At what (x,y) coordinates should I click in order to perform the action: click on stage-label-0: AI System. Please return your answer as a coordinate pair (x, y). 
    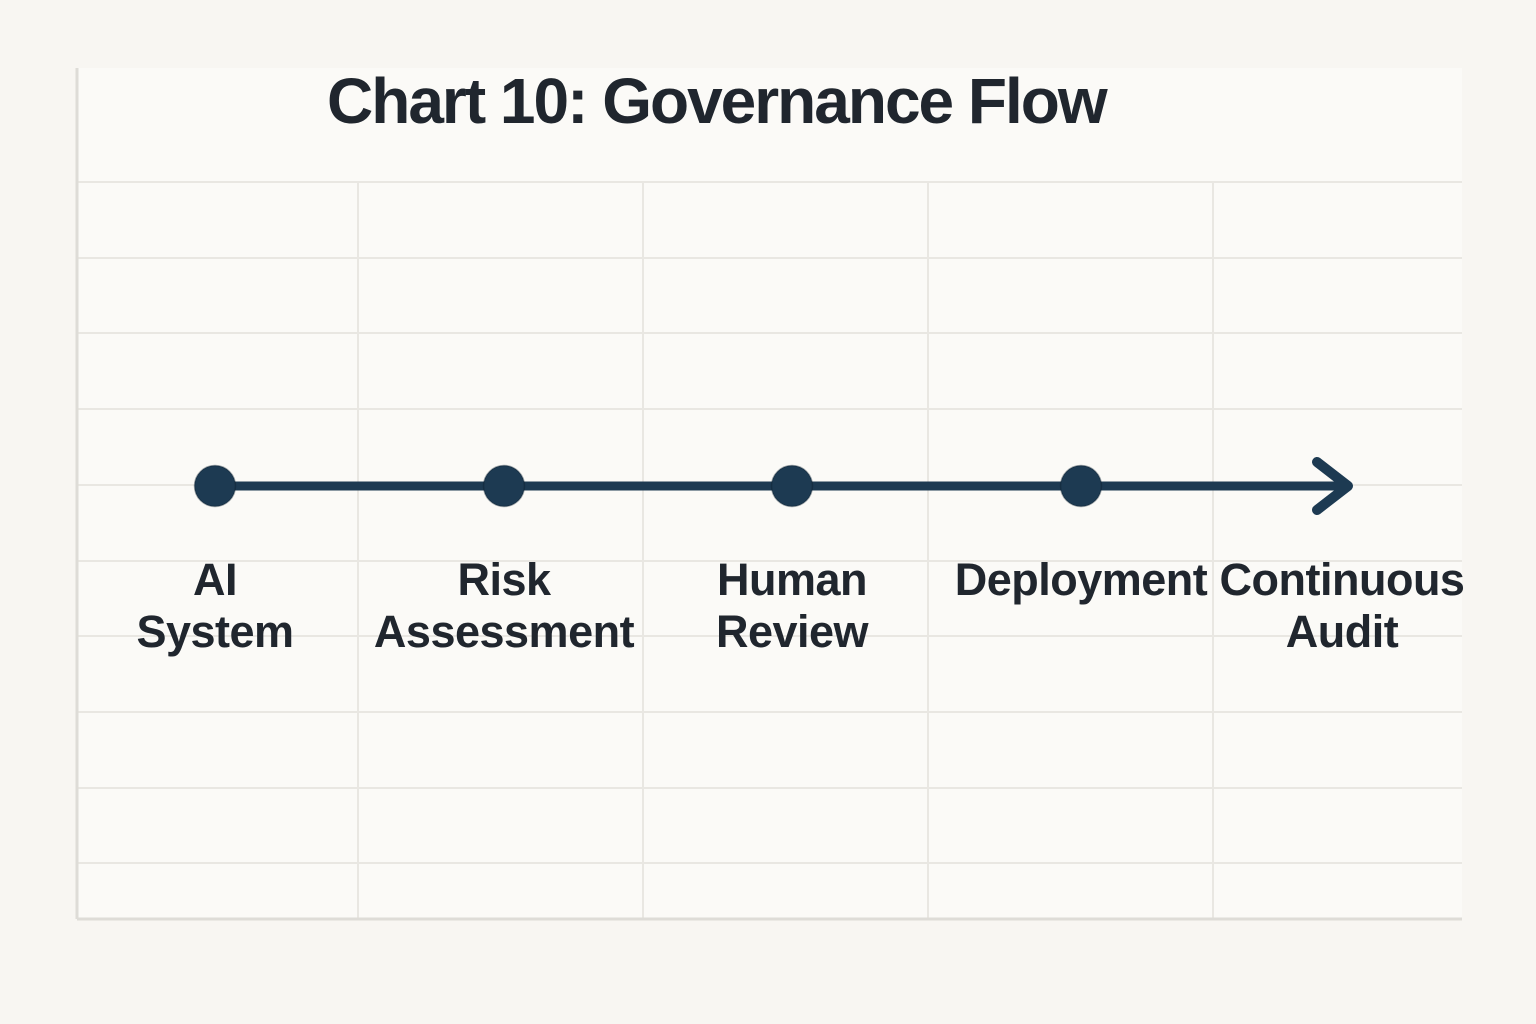
    Looking at the image, I should click on (215, 605).